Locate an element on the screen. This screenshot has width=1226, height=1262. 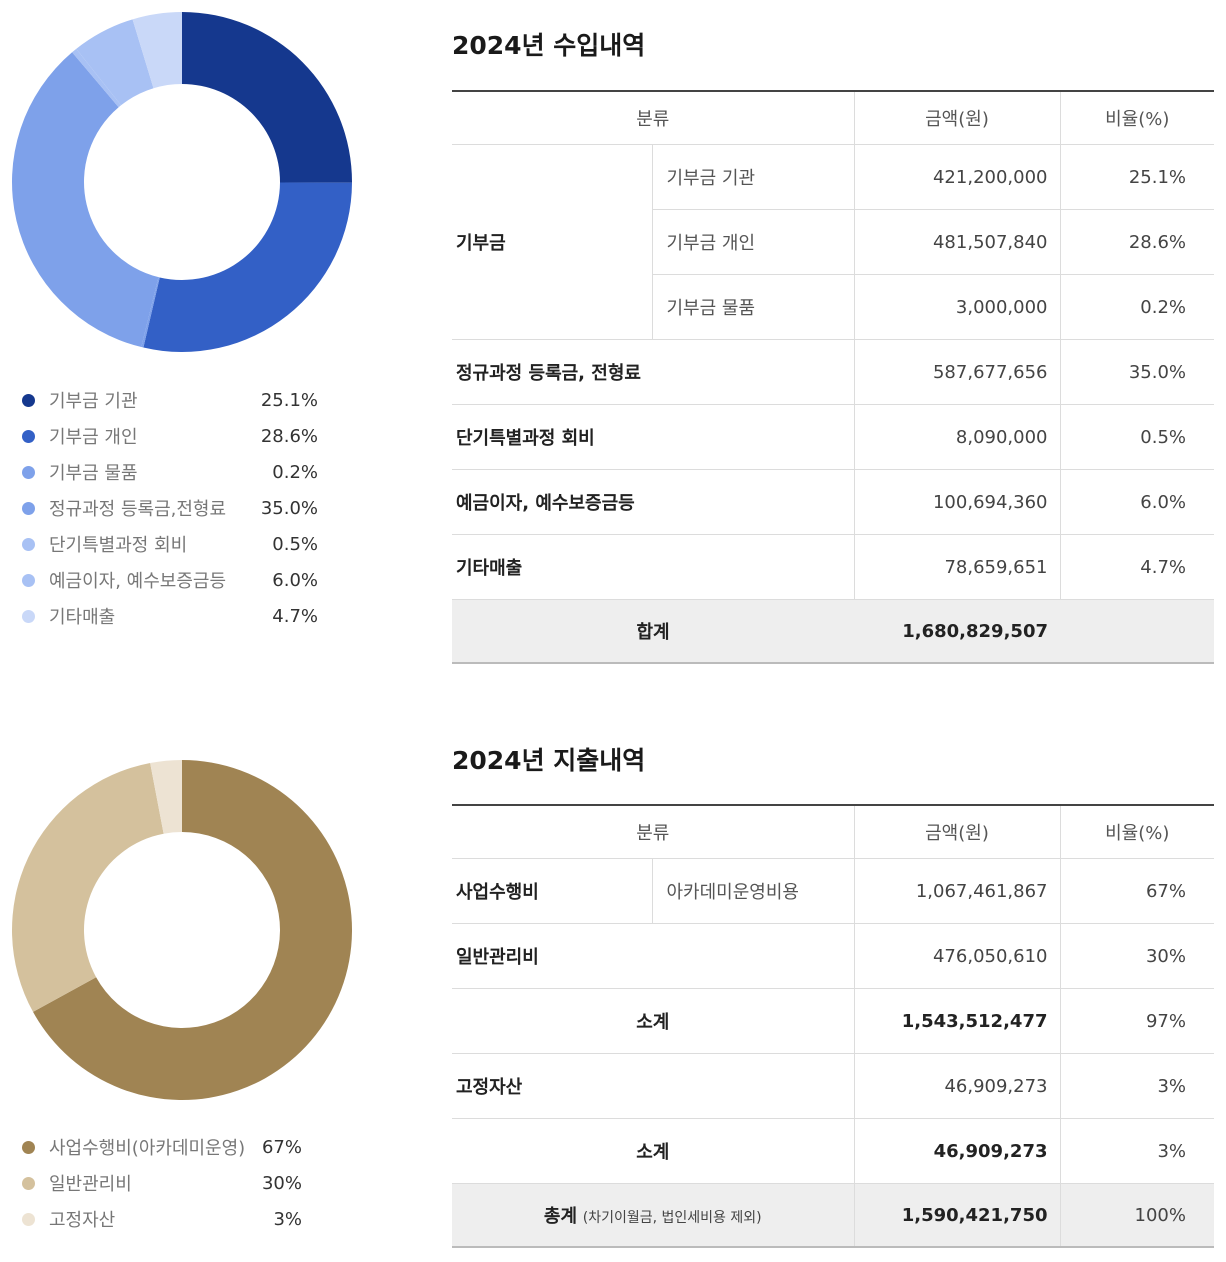
ratio-cell: 30% is located at coordinates (1136, 956).